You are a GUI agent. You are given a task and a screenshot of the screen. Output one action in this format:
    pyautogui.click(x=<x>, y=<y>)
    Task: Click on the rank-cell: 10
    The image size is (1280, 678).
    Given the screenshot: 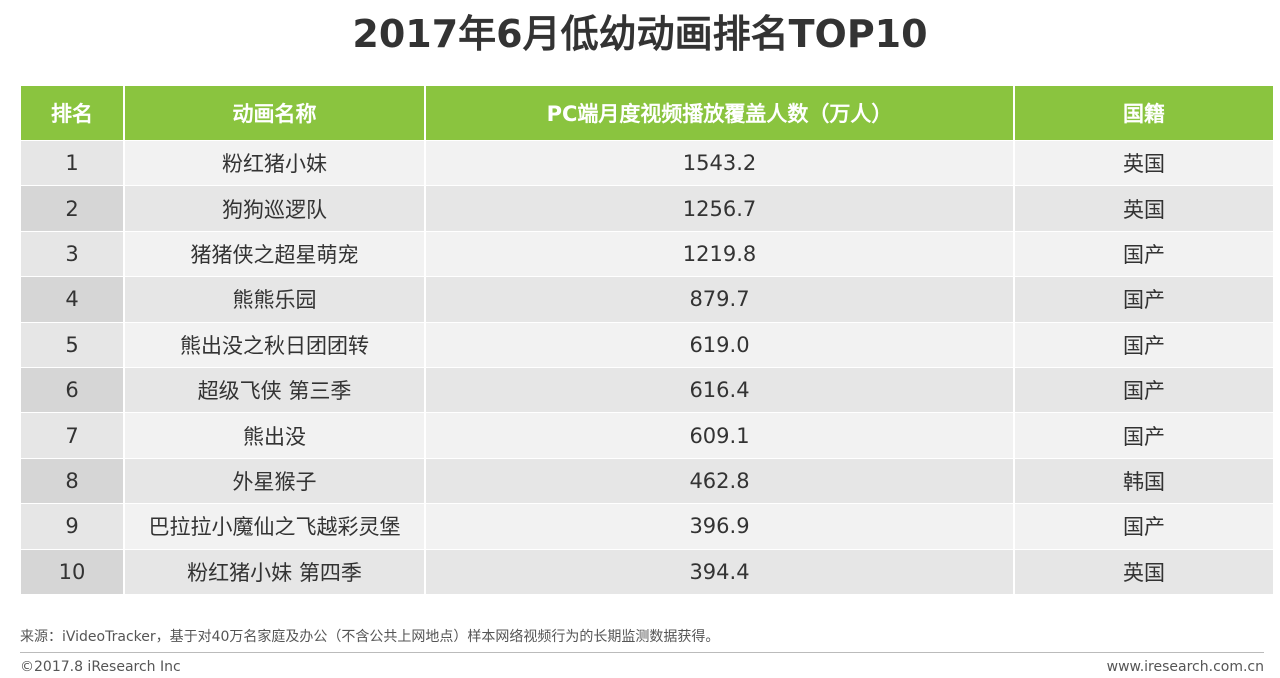 What is the action you would take?
    pyautogui.click(x=73, y=571)
    